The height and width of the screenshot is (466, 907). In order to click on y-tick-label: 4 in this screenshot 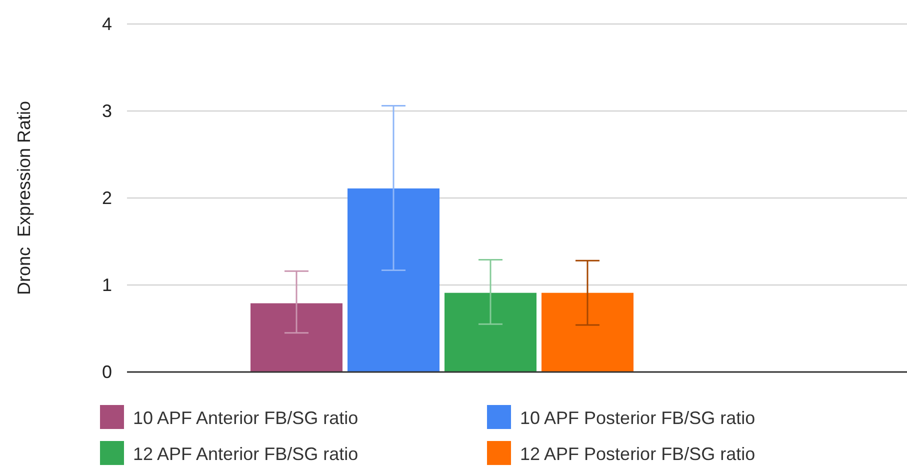, I will do `click(107, 24)`.